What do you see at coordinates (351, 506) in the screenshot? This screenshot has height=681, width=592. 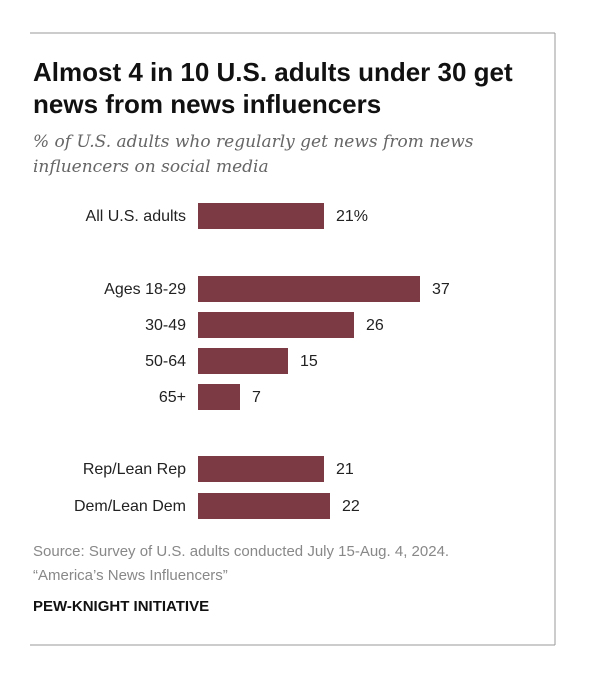 I see `value-label: 22` at bounding box center [351, 506].